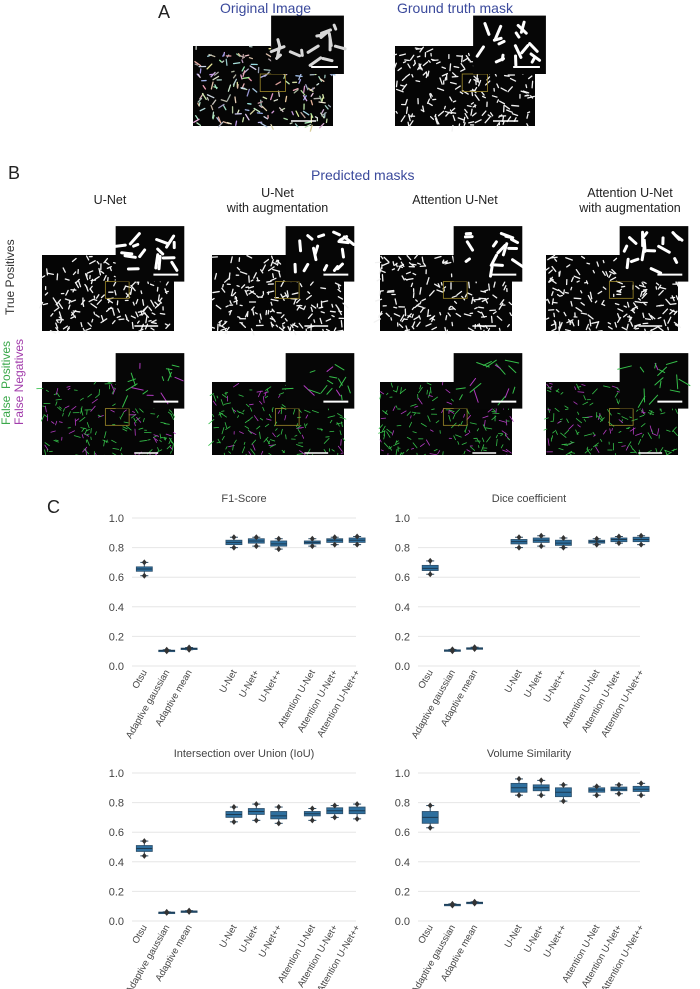 The width and height of the screenshot is (700, 989). I want to click on chart-title: Volume Similarity, so click(529, 754).